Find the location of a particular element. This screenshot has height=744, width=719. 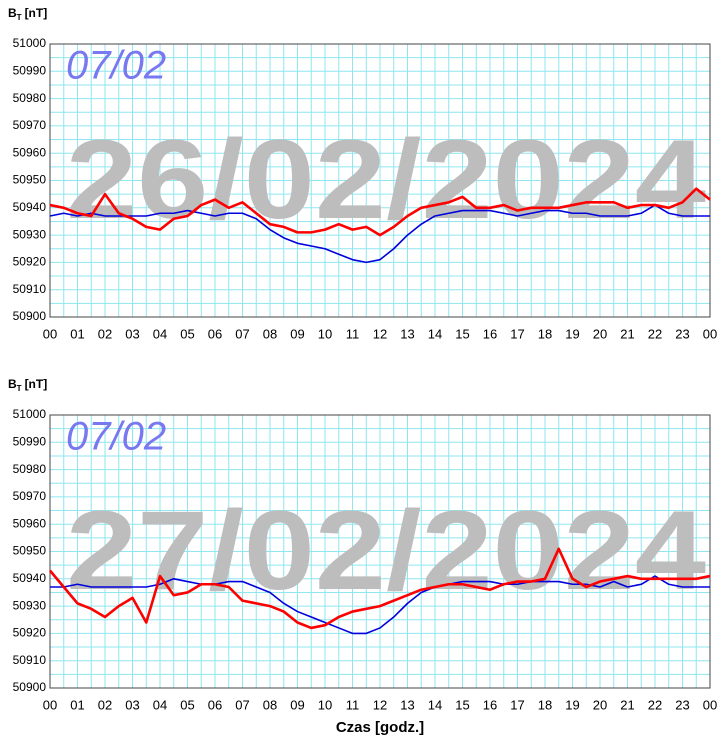

x-axis-label: Czas [godz.] is located at coordinates (380, 727).